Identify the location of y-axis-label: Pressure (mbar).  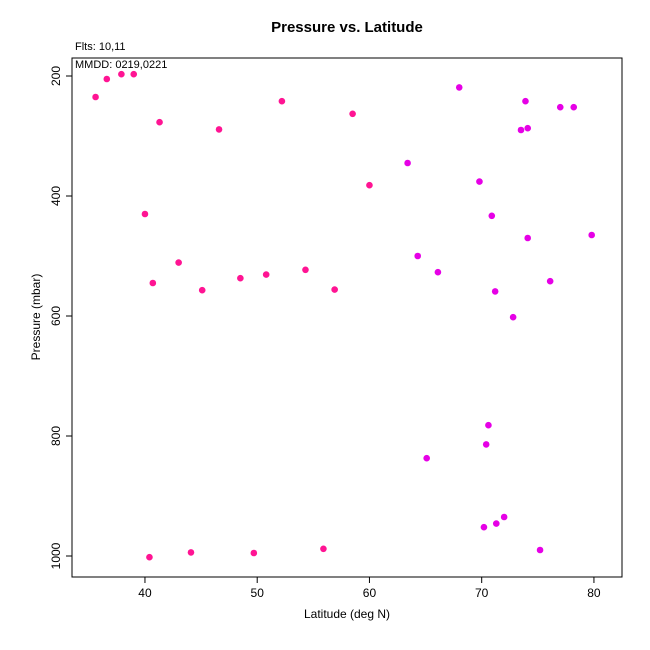
(36, 317).